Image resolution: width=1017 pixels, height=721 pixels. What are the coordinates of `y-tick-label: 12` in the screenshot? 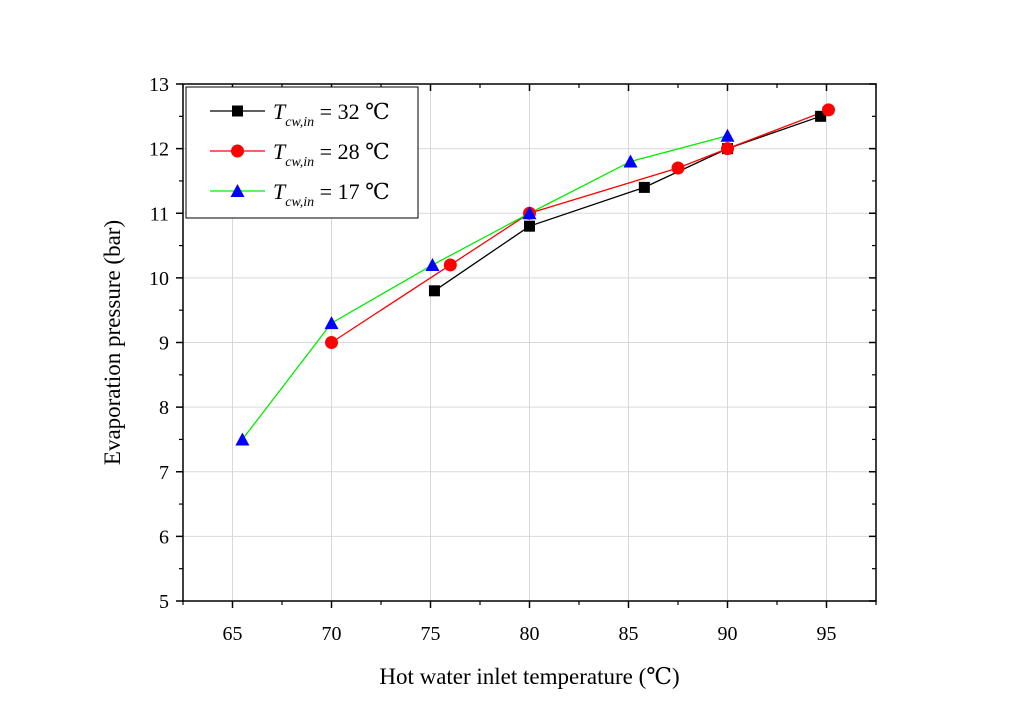 It's located at (159, 150).